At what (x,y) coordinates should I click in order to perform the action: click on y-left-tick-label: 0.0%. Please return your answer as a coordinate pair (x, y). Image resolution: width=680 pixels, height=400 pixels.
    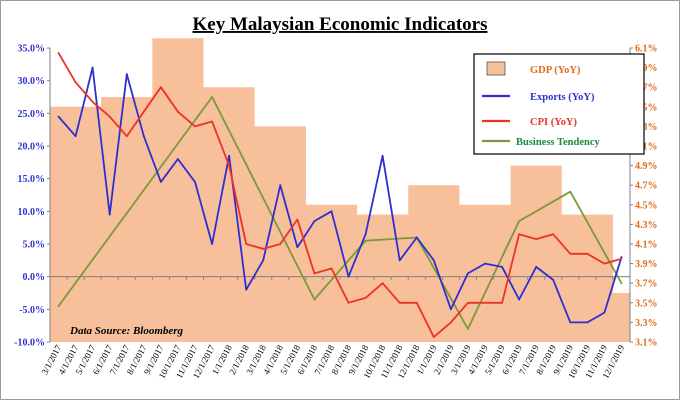
    Looking at the image, I should click on (34, 277).